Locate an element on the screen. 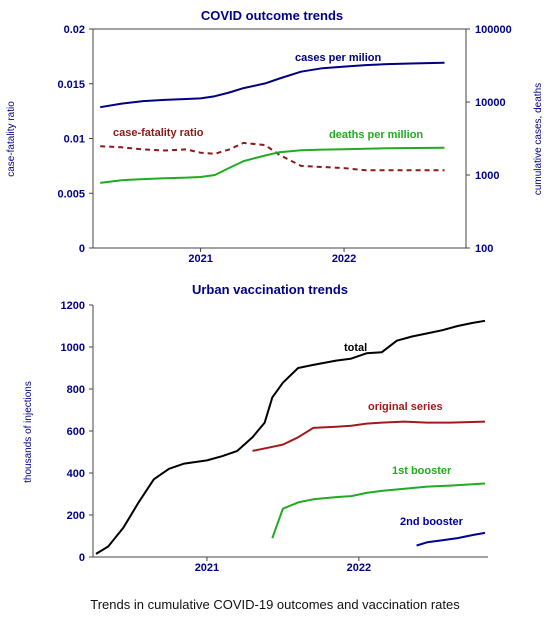  outcome-x-tick-label: 2021 is located at coordinates (200, 259).